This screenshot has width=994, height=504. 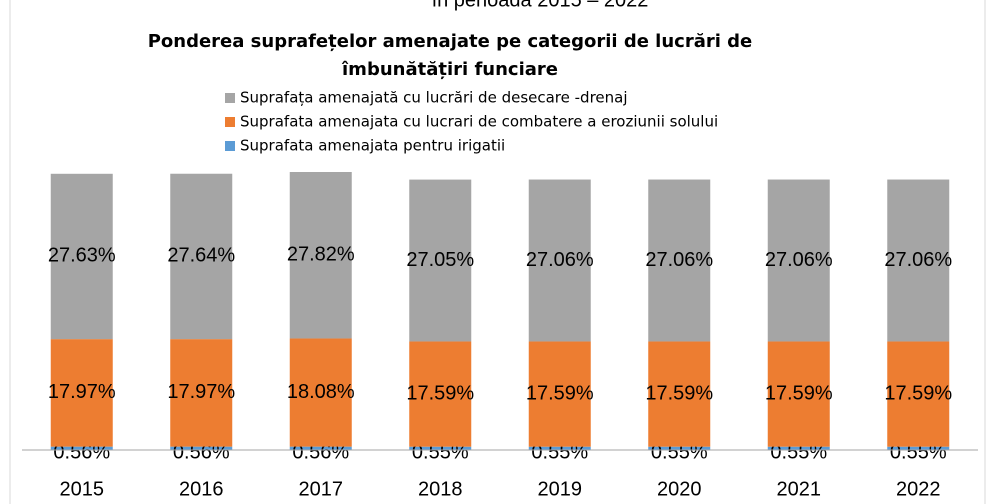 What do you see at coordinates (321, 489) in the screenshot?
I see `x-tick-label: 2017` at bounding box center [321, 489].